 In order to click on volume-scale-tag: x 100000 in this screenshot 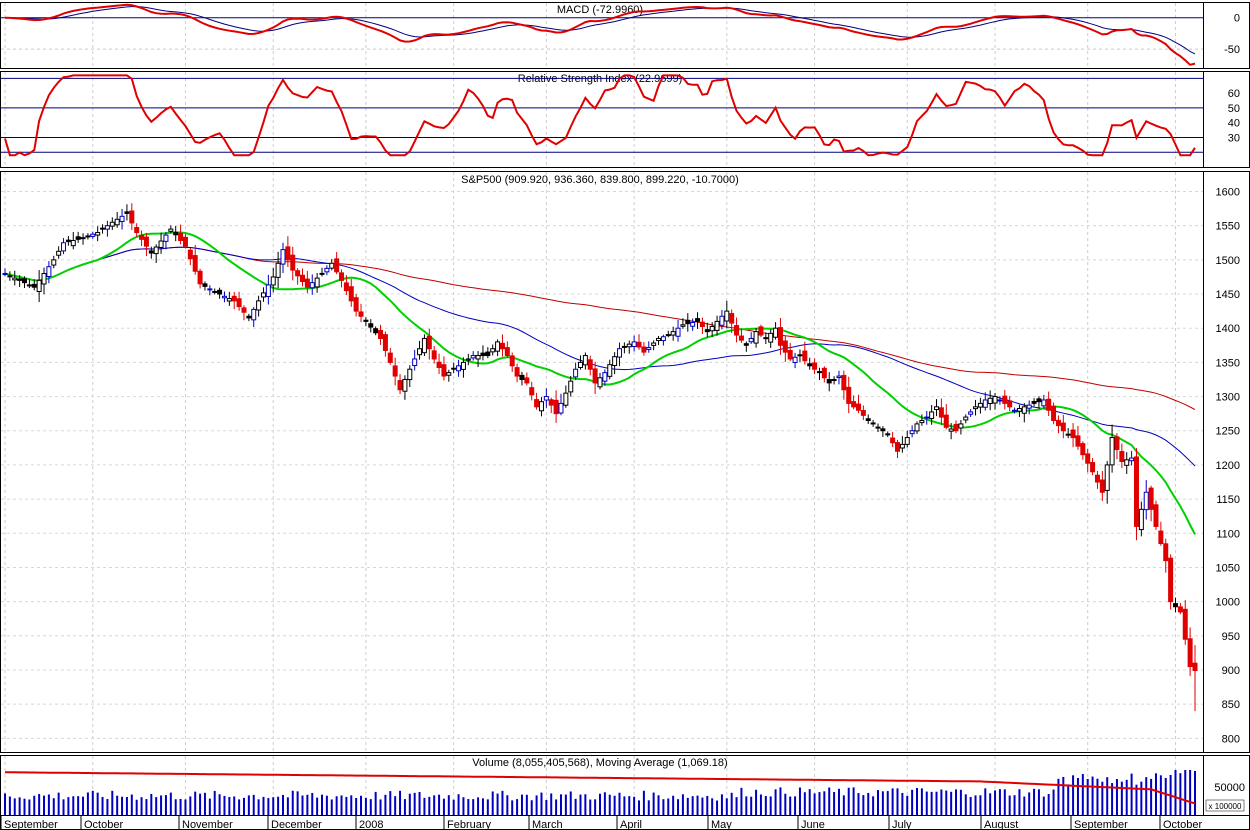, I will do `click(1225, 806)`.